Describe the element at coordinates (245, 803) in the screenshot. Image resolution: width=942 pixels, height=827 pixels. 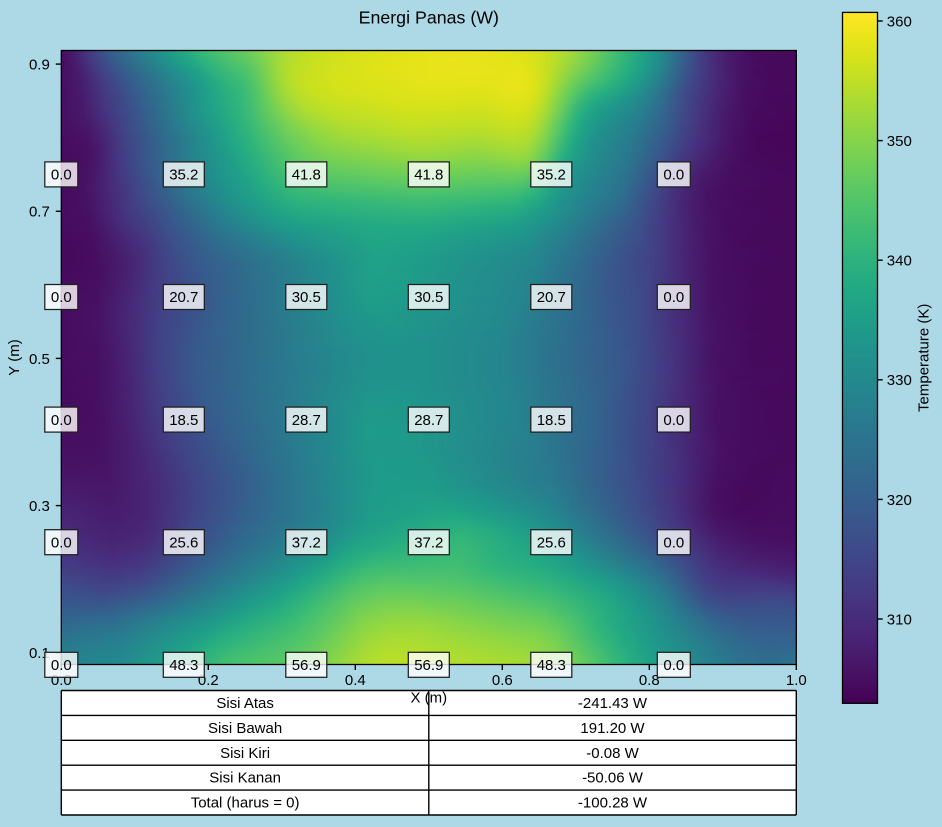
I see `svg-text: Total (harus = 0)` at that location.